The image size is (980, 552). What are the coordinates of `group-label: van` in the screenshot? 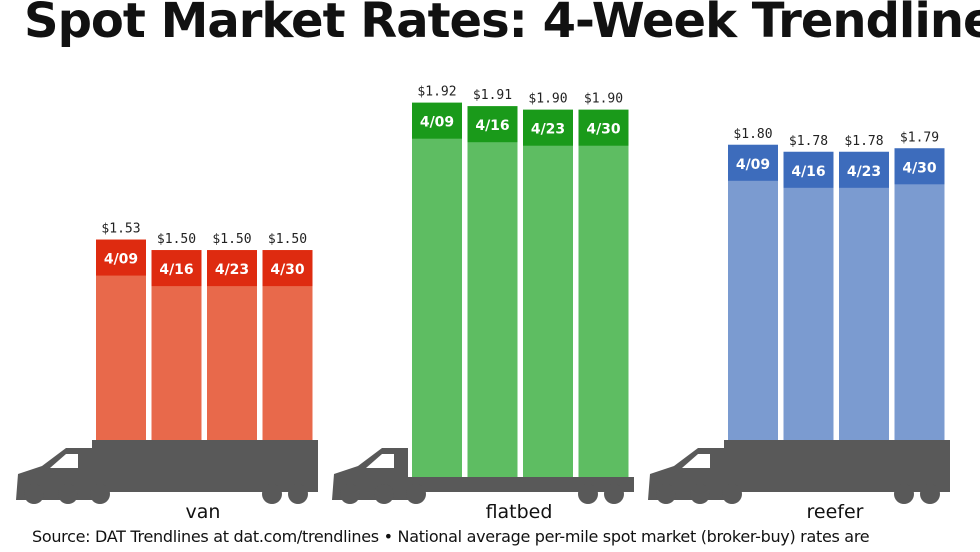 It's located at (203, 512).